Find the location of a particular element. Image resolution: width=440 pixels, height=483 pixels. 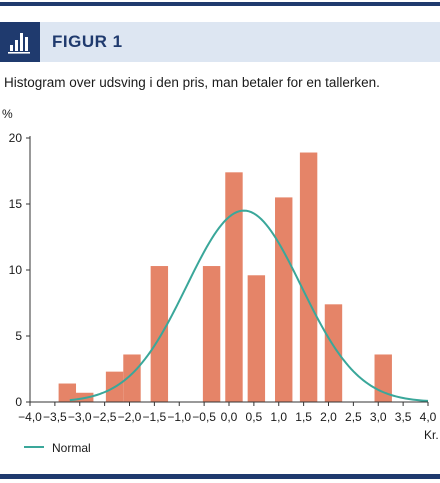

y-tick-label-20: 20 is located at coordinates (16, 138).